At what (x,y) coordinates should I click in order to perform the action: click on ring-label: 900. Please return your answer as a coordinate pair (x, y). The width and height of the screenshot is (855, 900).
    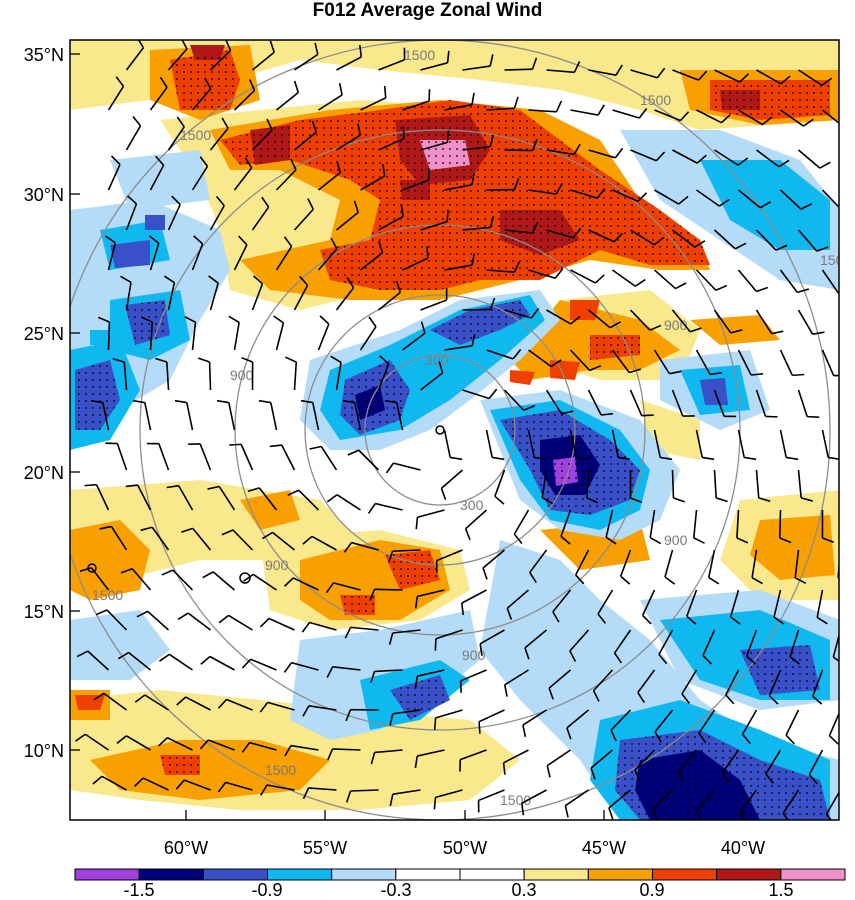
    Looking at the image, I should click on (242, 375).